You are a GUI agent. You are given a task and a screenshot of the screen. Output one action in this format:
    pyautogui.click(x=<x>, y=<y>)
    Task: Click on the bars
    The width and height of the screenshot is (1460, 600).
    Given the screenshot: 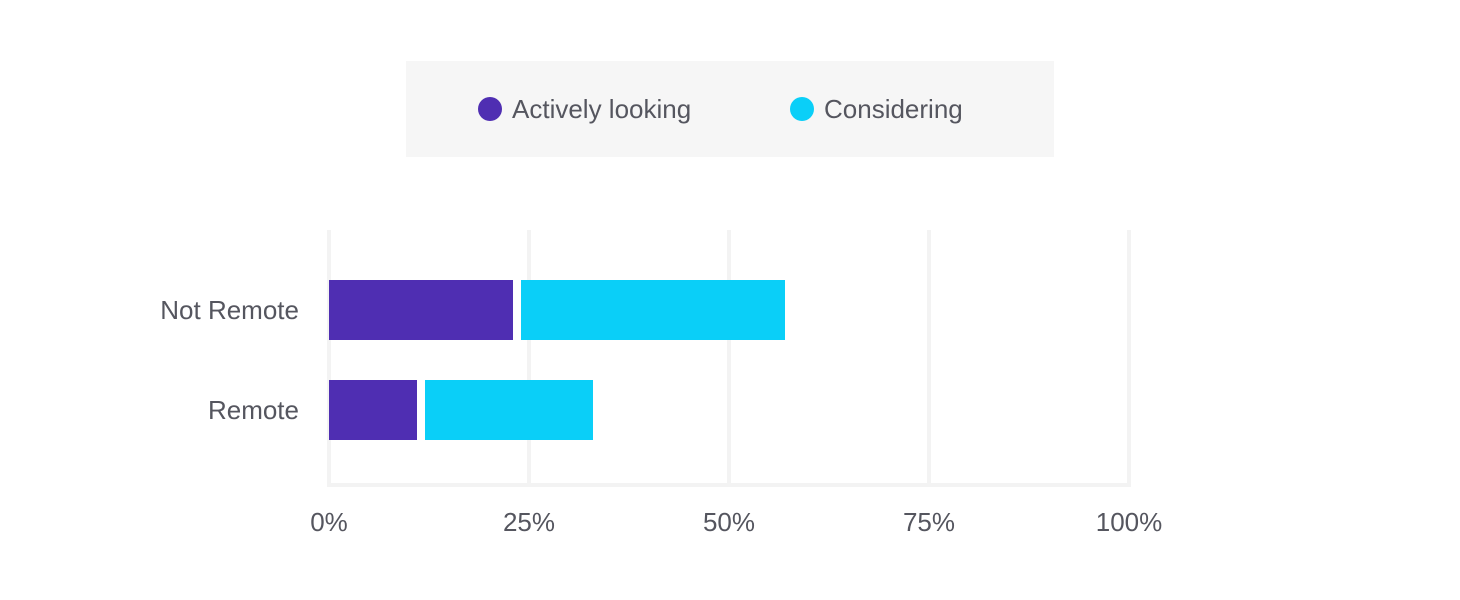 What is the action you would take?
    pyautogui.click(x=557, y=360)
    